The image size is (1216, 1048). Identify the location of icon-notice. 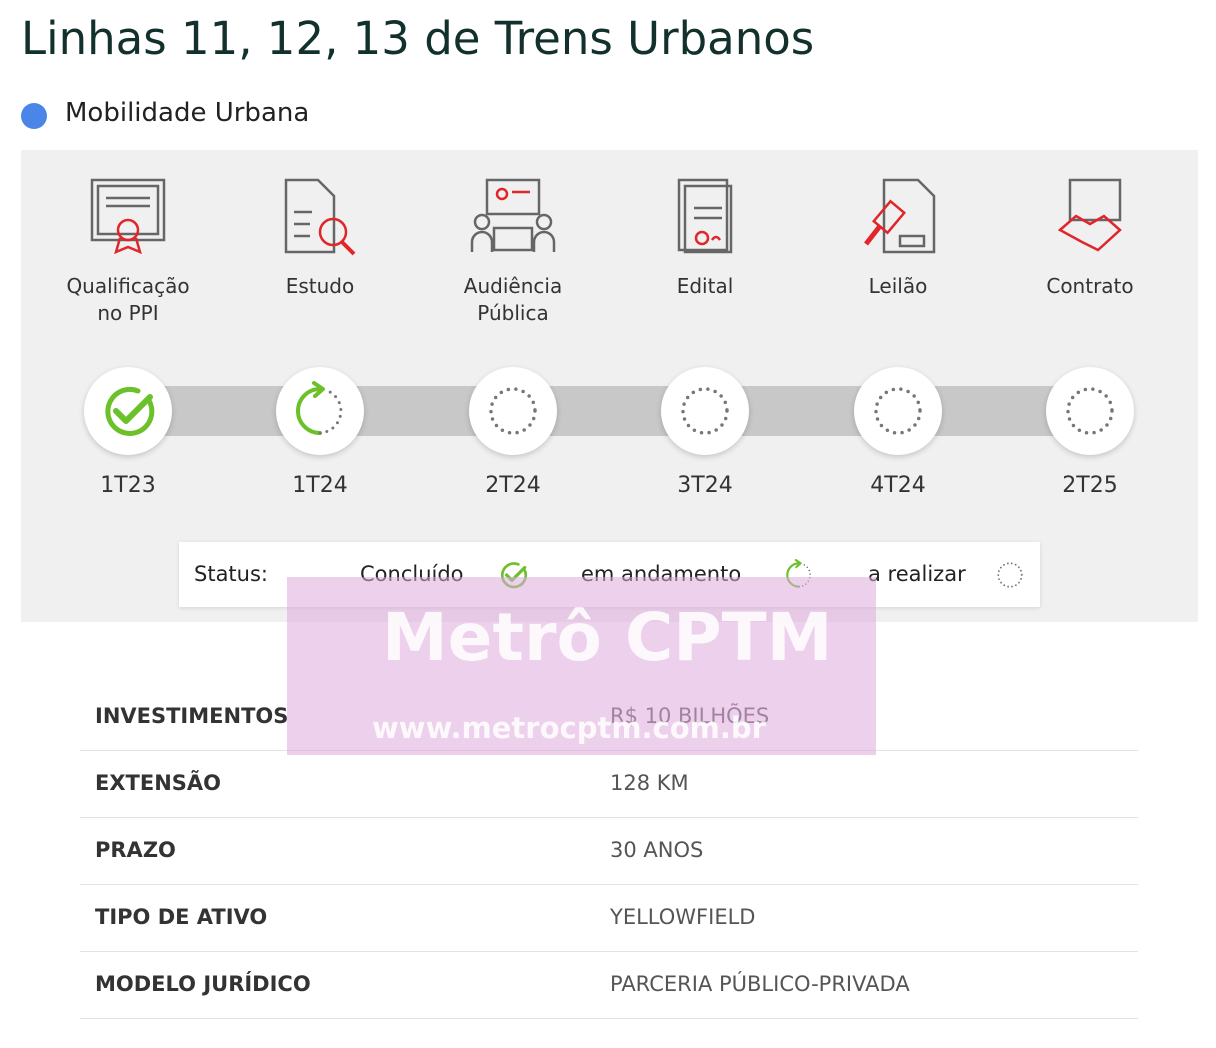
(705, 216).